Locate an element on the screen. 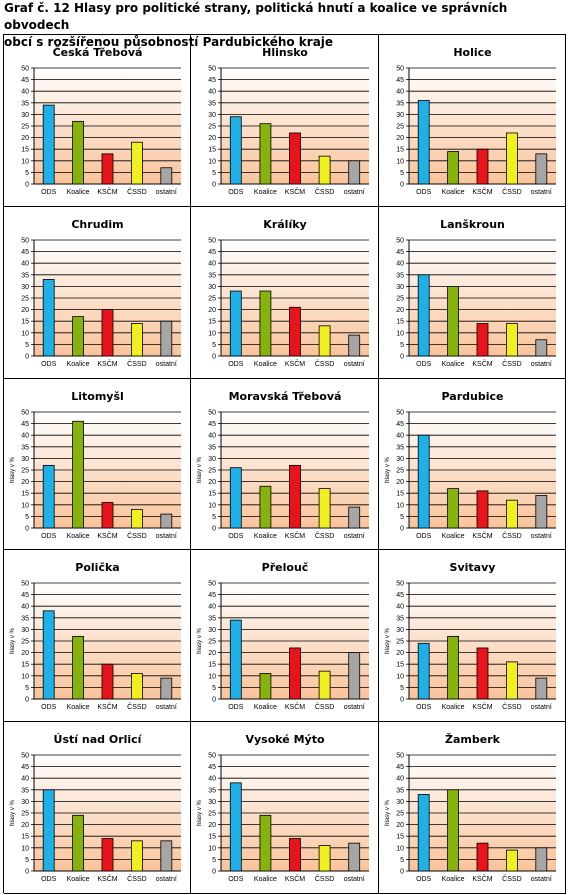  chart-title: Česká Třebová is located at coordinates (98, 52).